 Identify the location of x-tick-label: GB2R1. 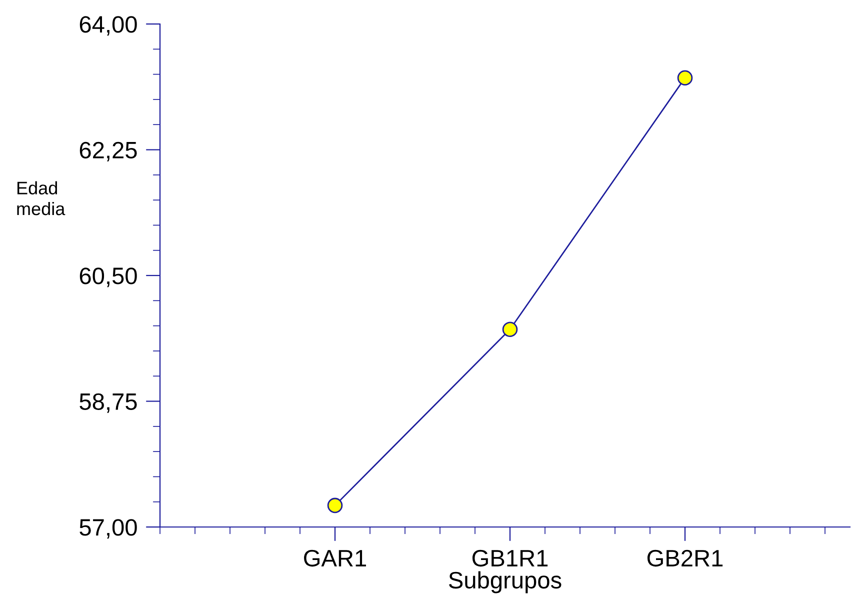
(685, 558).